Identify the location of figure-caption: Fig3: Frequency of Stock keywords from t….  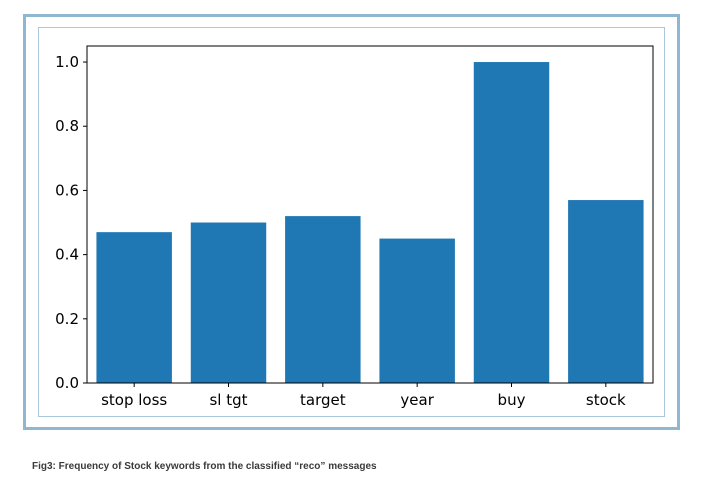
(204, 466).